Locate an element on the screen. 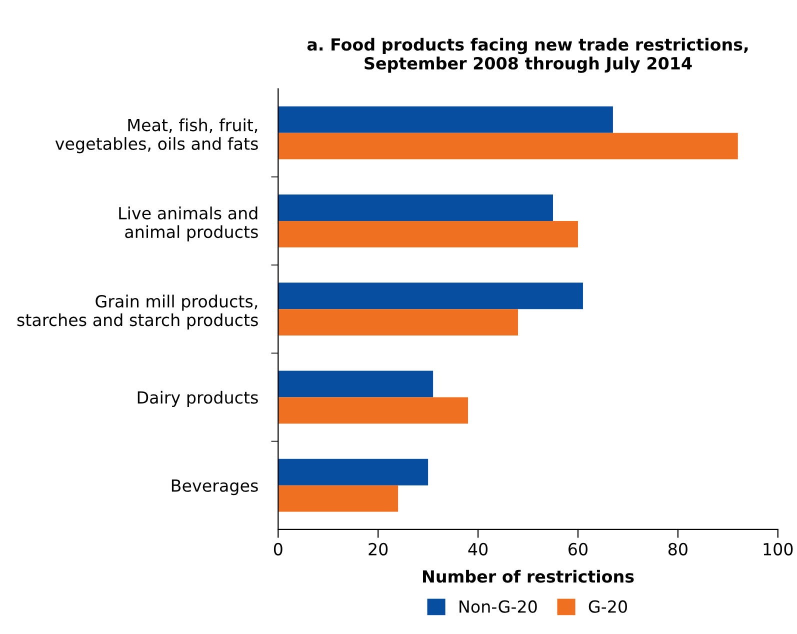 This screenshot has height=634, width=797. chart-title: a. Food products facing new trade restrictions, September 2008 through July 2014 is located at coordinates (527, 55).